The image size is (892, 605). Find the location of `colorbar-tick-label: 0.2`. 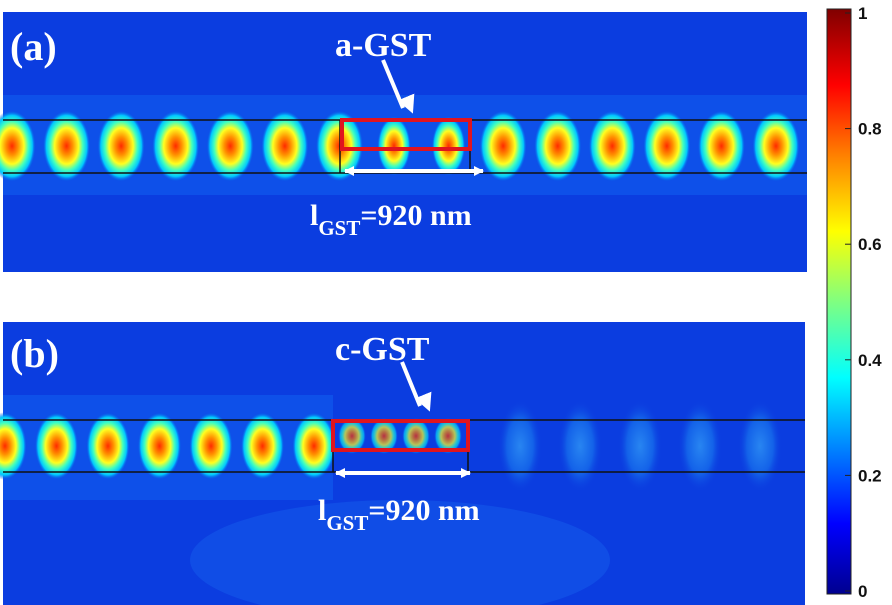

colorbar-tick-label: 0.2 is located at coordinates (870, 475).